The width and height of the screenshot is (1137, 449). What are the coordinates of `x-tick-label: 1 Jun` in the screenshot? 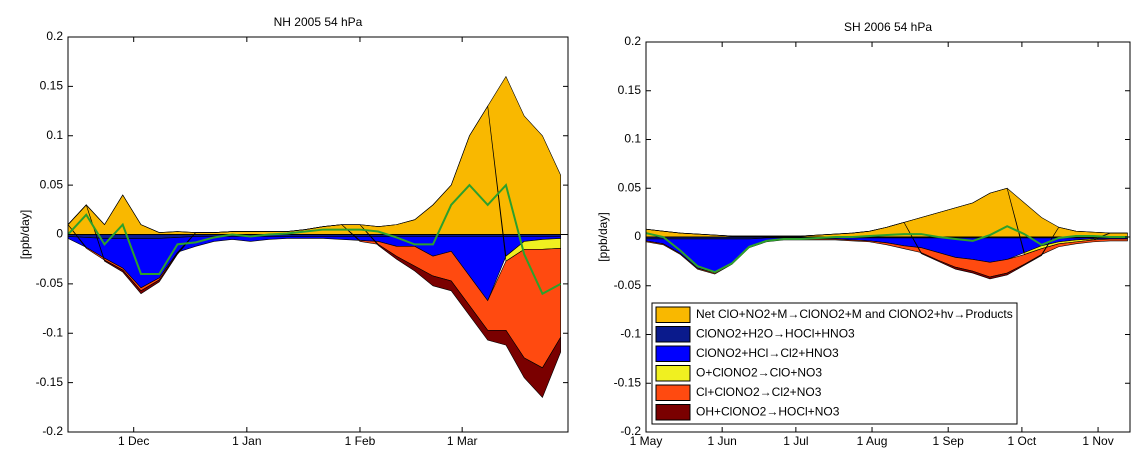 It's located at (721, 441).